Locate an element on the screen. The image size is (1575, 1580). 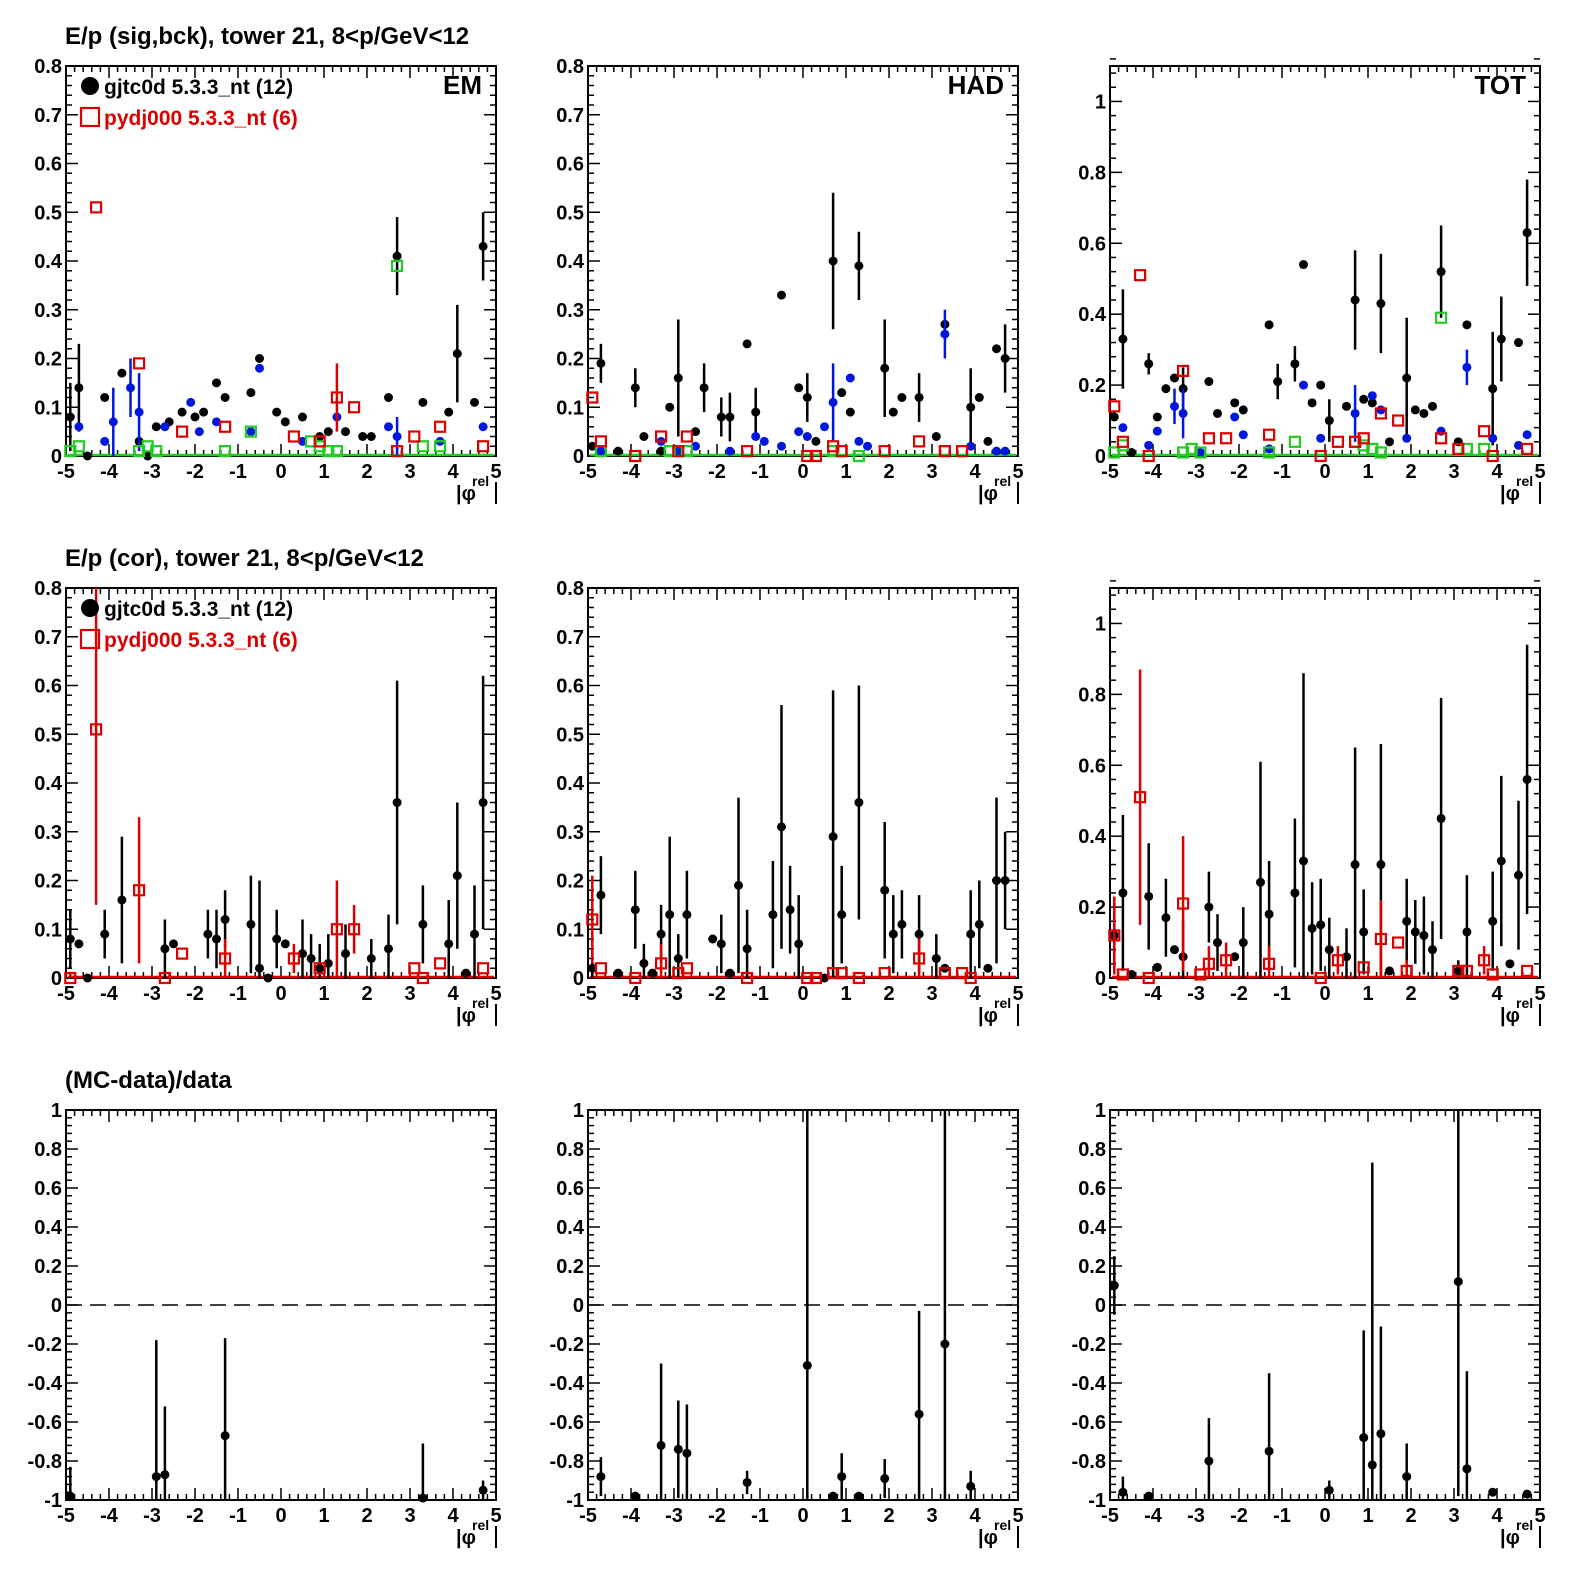
y-axis: 0 0.2 0.4 0.6 0.8 1 is located at coordinates (1309, 263).